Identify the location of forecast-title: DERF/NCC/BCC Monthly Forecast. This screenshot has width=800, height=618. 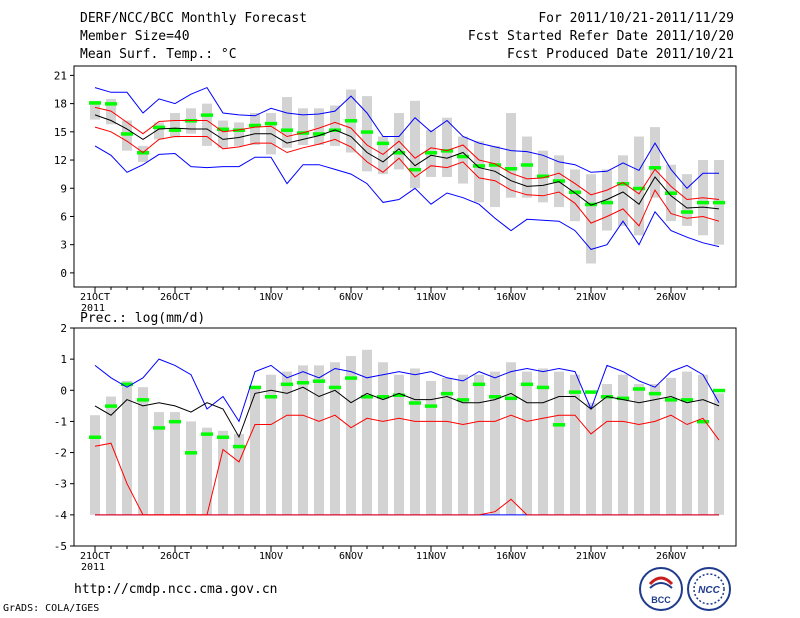
(193, 18).